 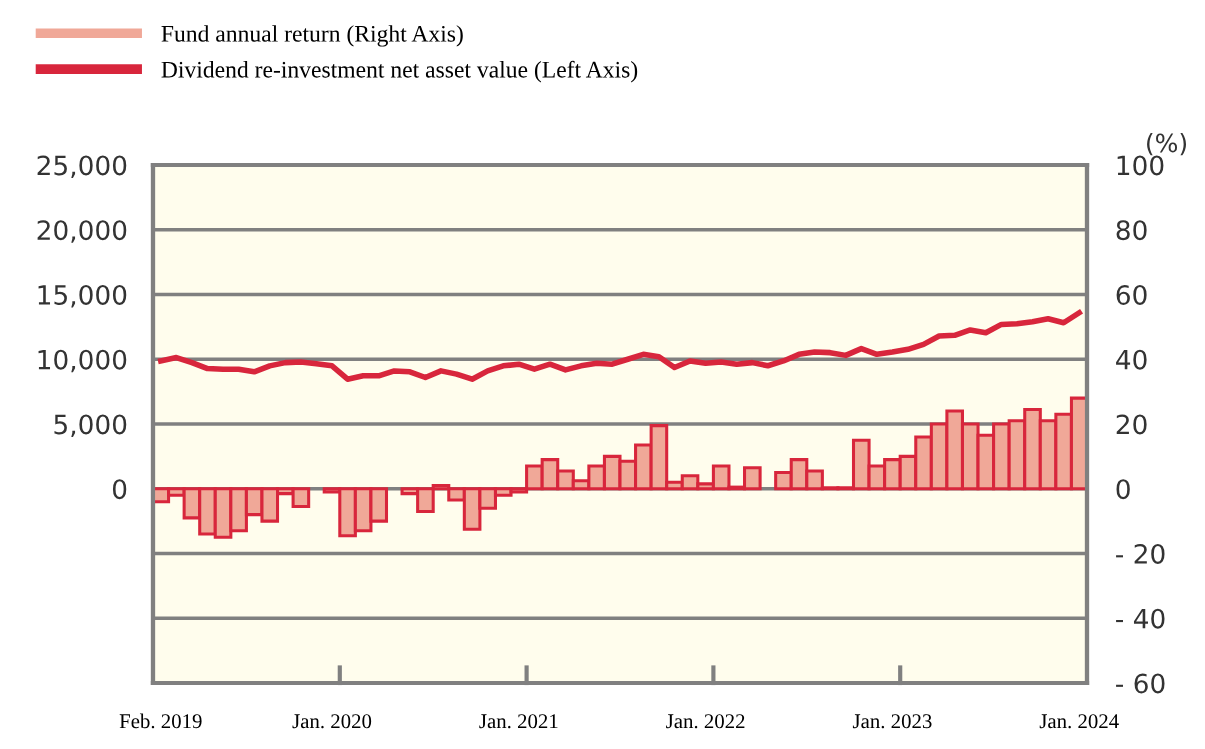 What do you see at coordinates (1140, 165) in the screenshot?
I see `y2-tick-label: 100` at bounding box center [1140, 165].